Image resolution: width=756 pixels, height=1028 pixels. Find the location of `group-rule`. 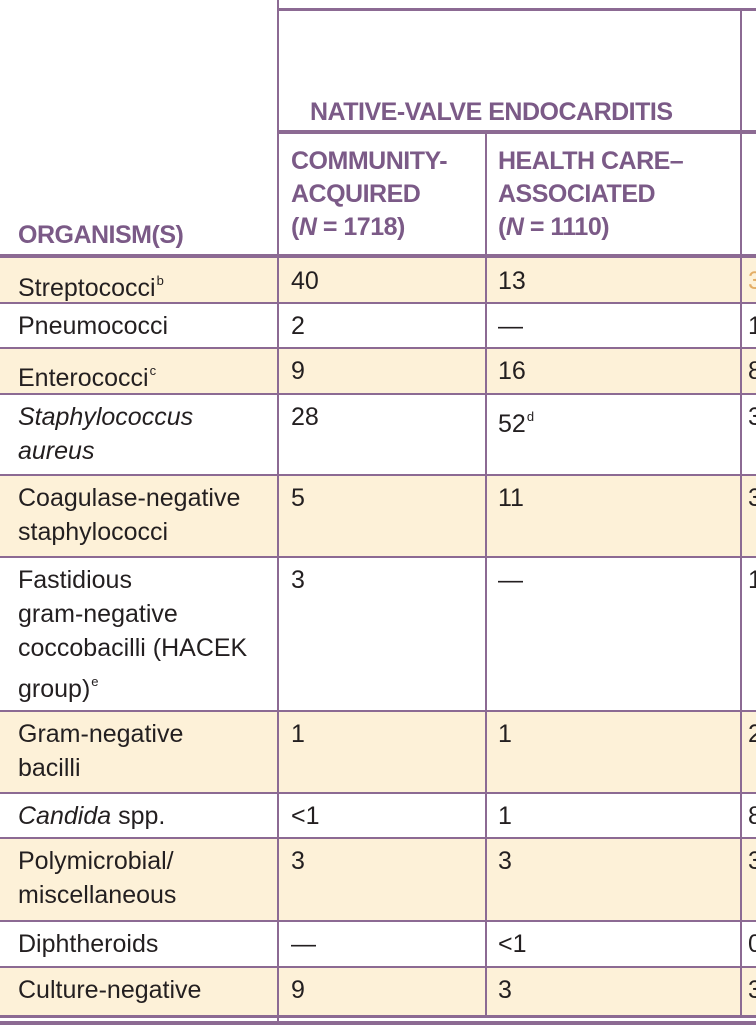

group-rule is located at coordinates (517, 132).